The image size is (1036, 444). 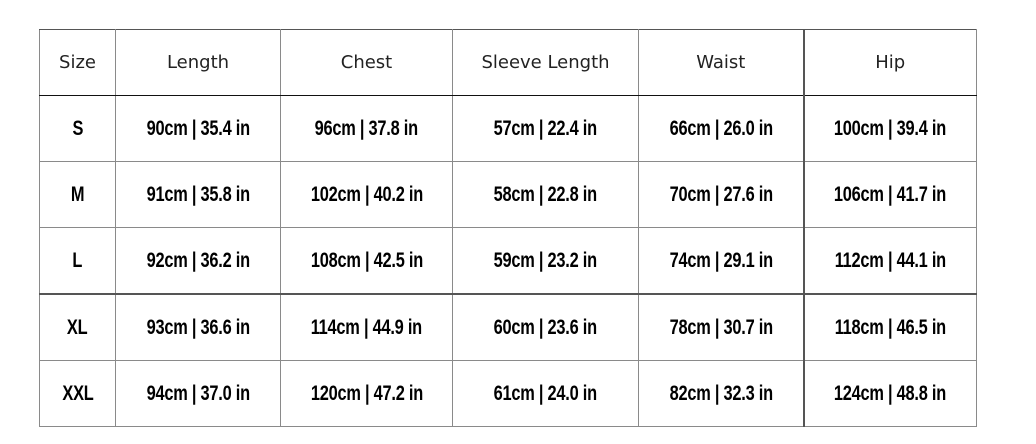 What do you see at coordinates (889, 62) in the screenshot?
I see `header-hip: Hip` at bounding box center [889, 62].